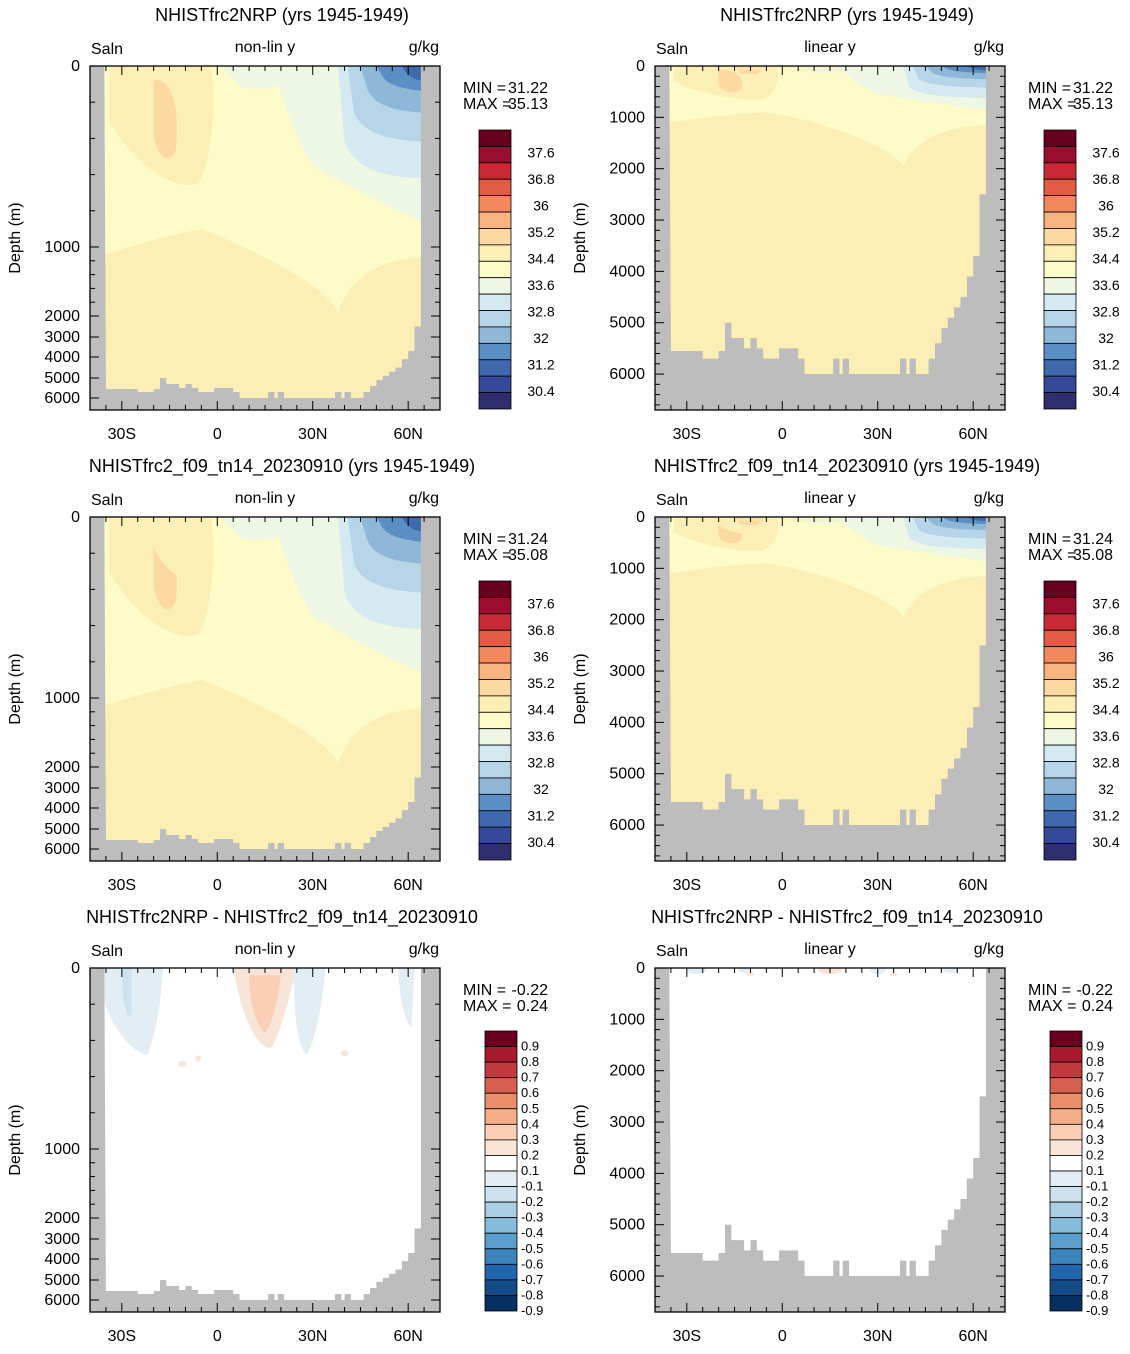  I want to click on colorbar-label: 0.4, so click(1095, 1123).